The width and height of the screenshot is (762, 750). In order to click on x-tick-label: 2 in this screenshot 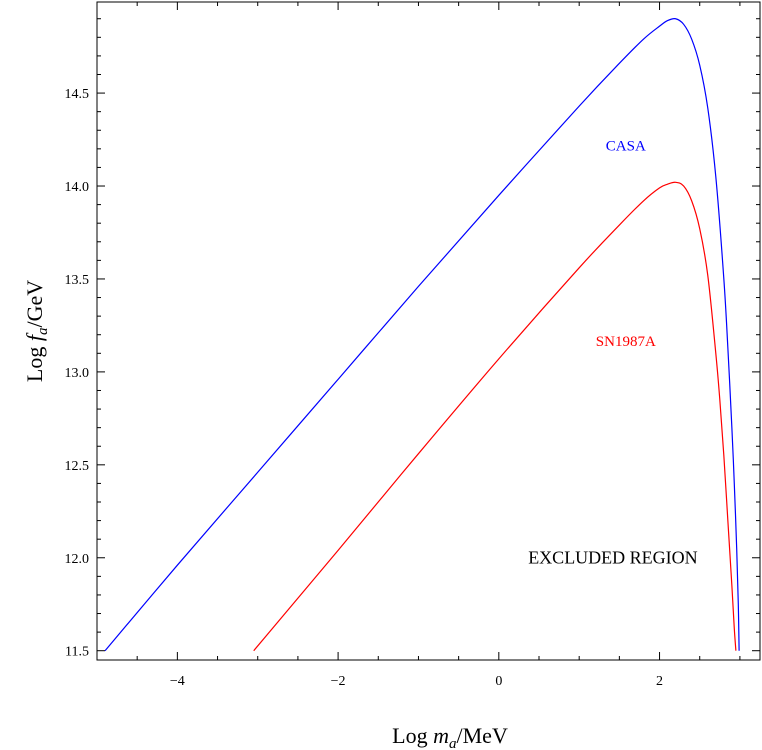, I will do `click(659, 681)`.